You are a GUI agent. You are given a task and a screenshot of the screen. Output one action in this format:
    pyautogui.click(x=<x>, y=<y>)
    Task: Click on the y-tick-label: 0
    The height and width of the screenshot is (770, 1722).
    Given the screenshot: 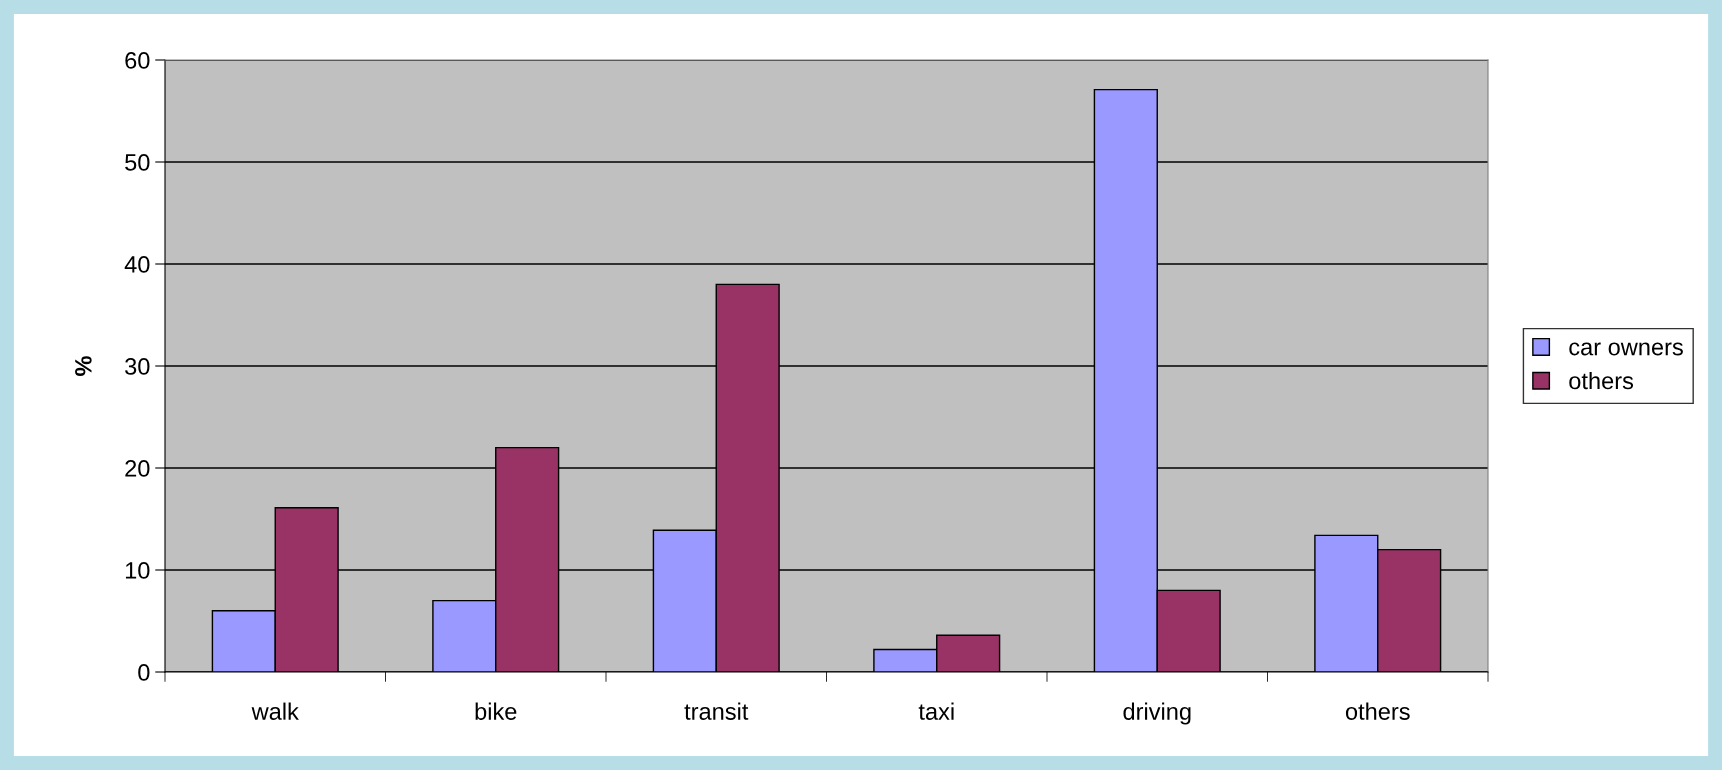 What is the action you would take?
    pyautogui.click(x=144, y=672)
    